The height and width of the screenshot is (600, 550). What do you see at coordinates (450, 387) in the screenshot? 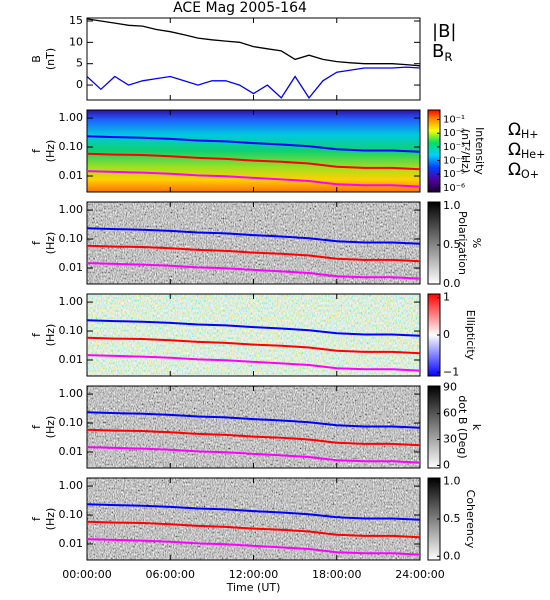
I see `colorbar-tick-label: 90` at bounding box center [450, 387].